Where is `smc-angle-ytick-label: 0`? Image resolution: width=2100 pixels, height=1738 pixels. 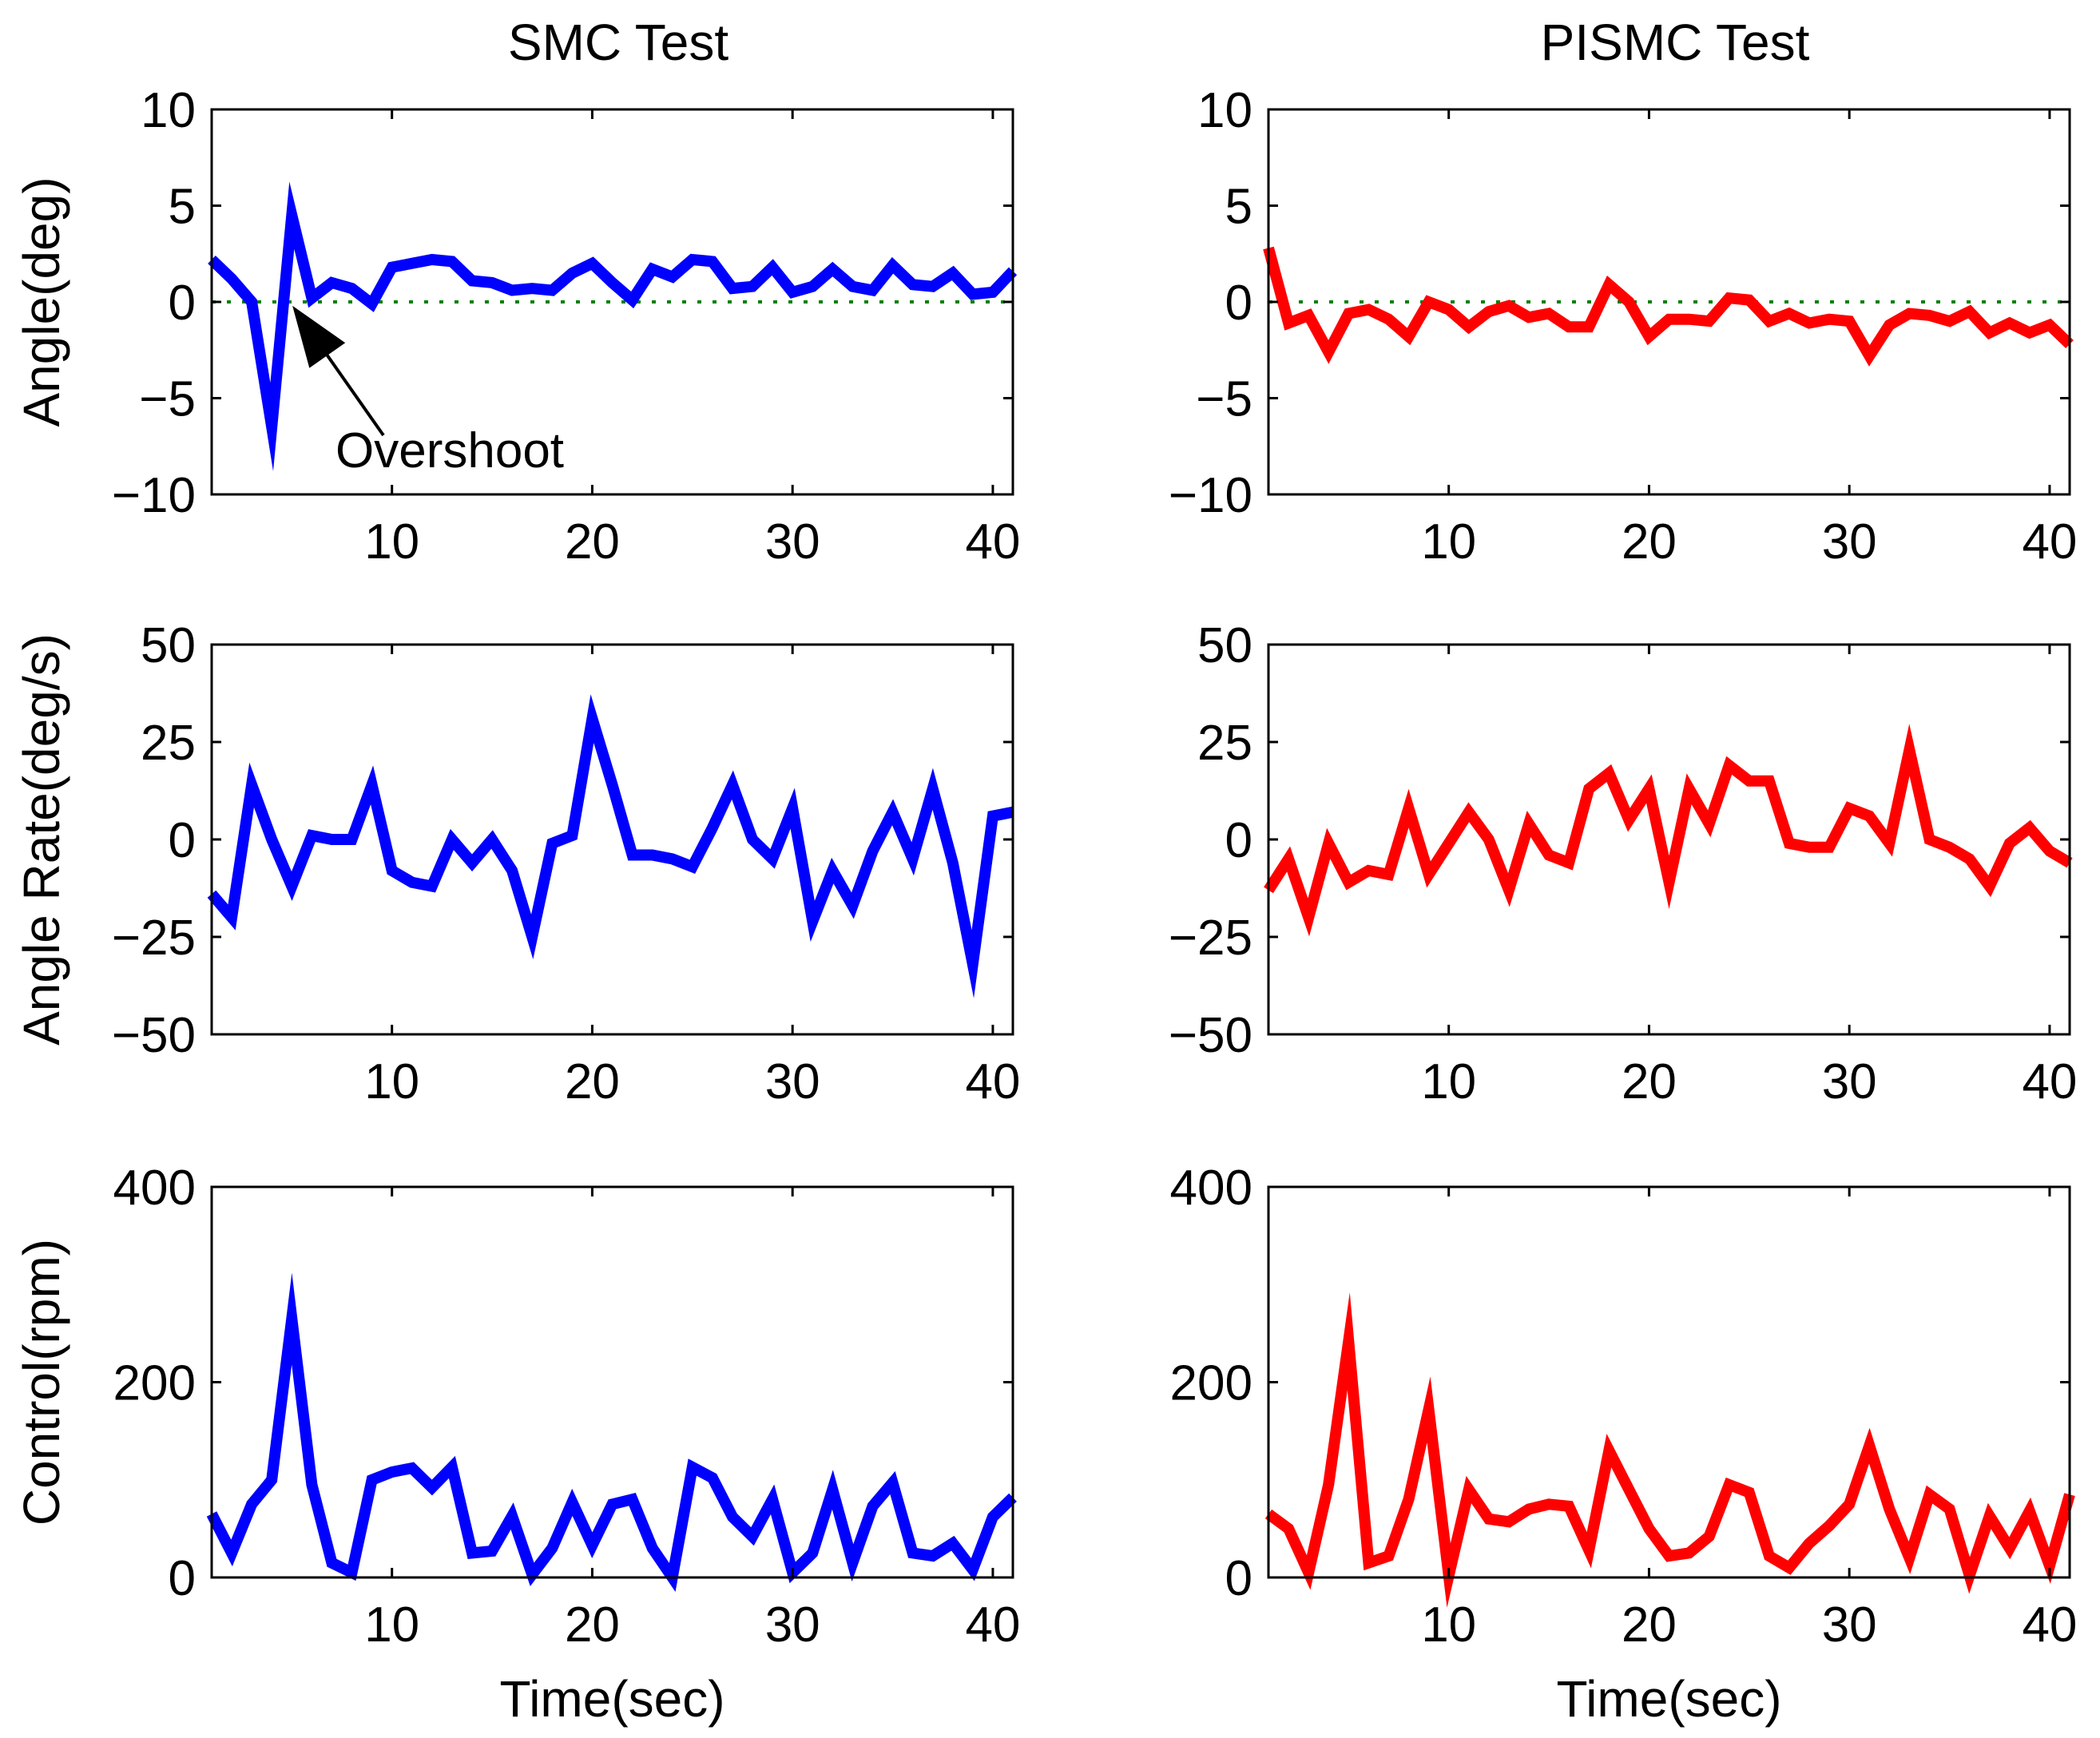 smc-angle-ytick-label: 0 is located at coordinates (182, 304).